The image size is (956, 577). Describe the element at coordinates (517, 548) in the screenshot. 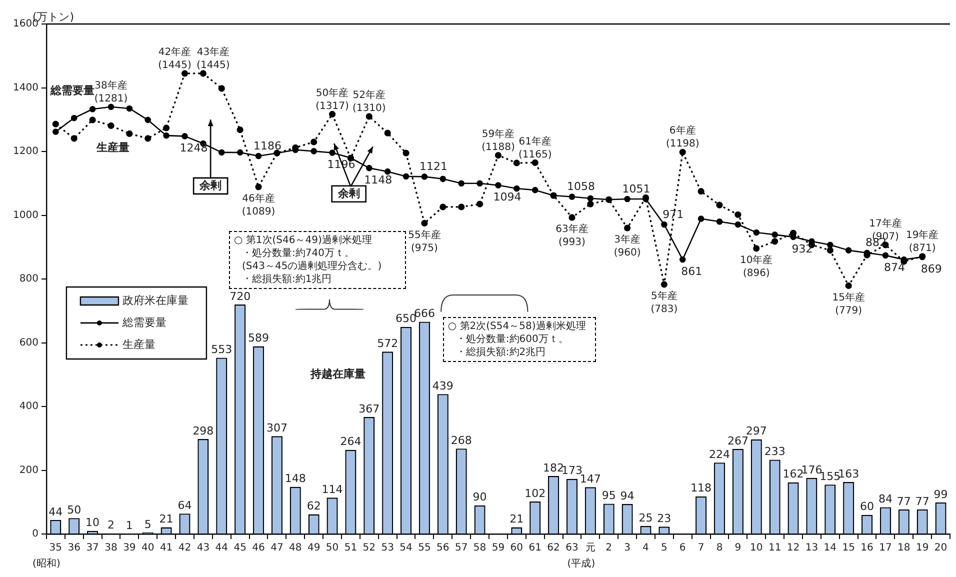

I see `x-tick-label: 60` at that location.